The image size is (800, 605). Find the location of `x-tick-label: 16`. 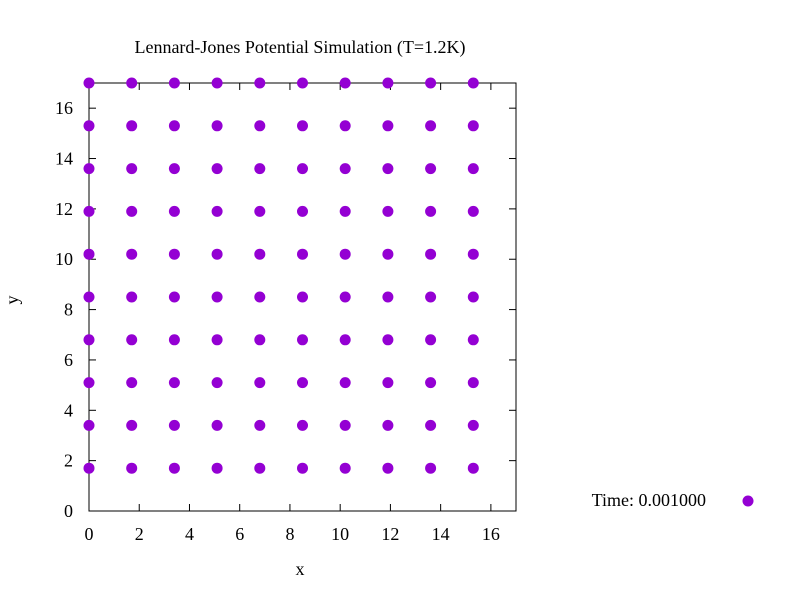

x-tick-label: 16 is located at coordinates (491, 534).